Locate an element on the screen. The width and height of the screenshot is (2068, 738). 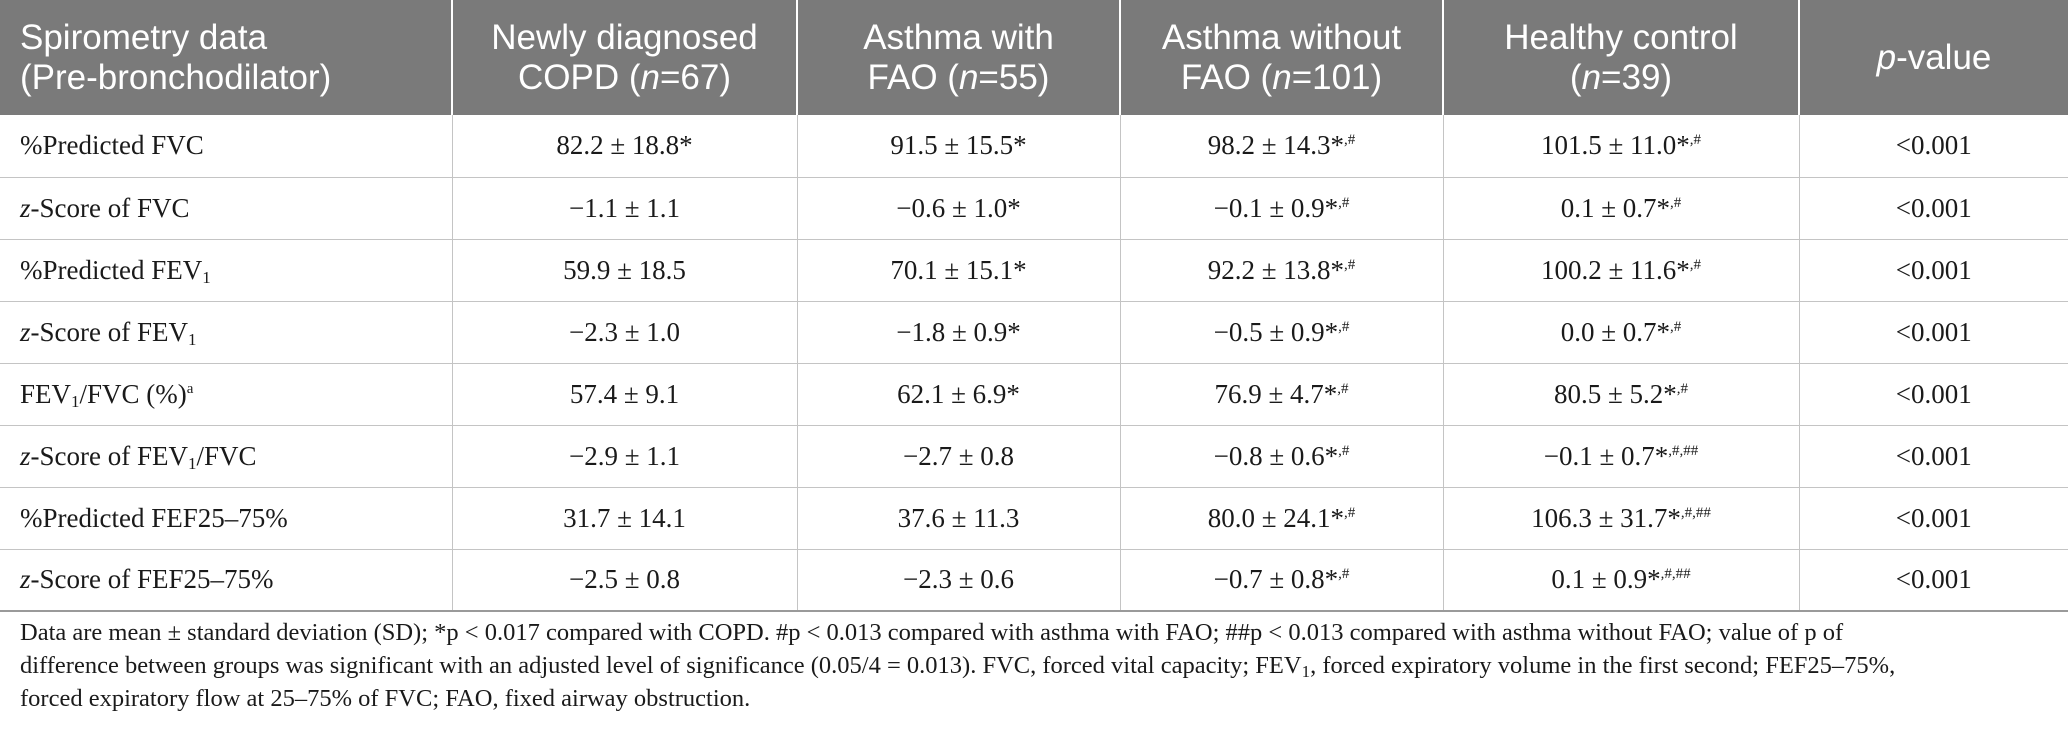
table-cell: 37.6 ± 11.3 is located at coordinates (959, 518).